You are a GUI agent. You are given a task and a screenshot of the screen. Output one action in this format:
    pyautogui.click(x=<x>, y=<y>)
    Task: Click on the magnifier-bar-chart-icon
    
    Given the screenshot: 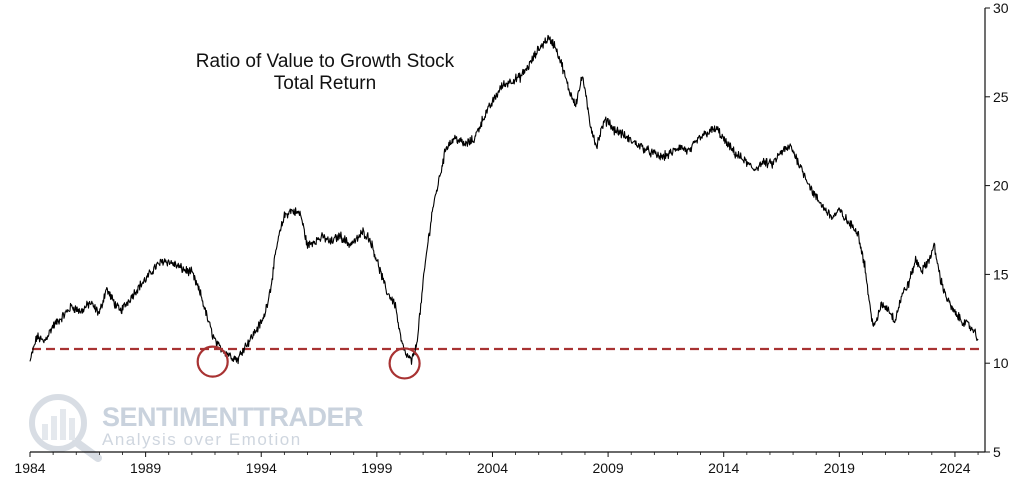 What is the action you would take?
    pyautogui.click(x=65, y=428)
    